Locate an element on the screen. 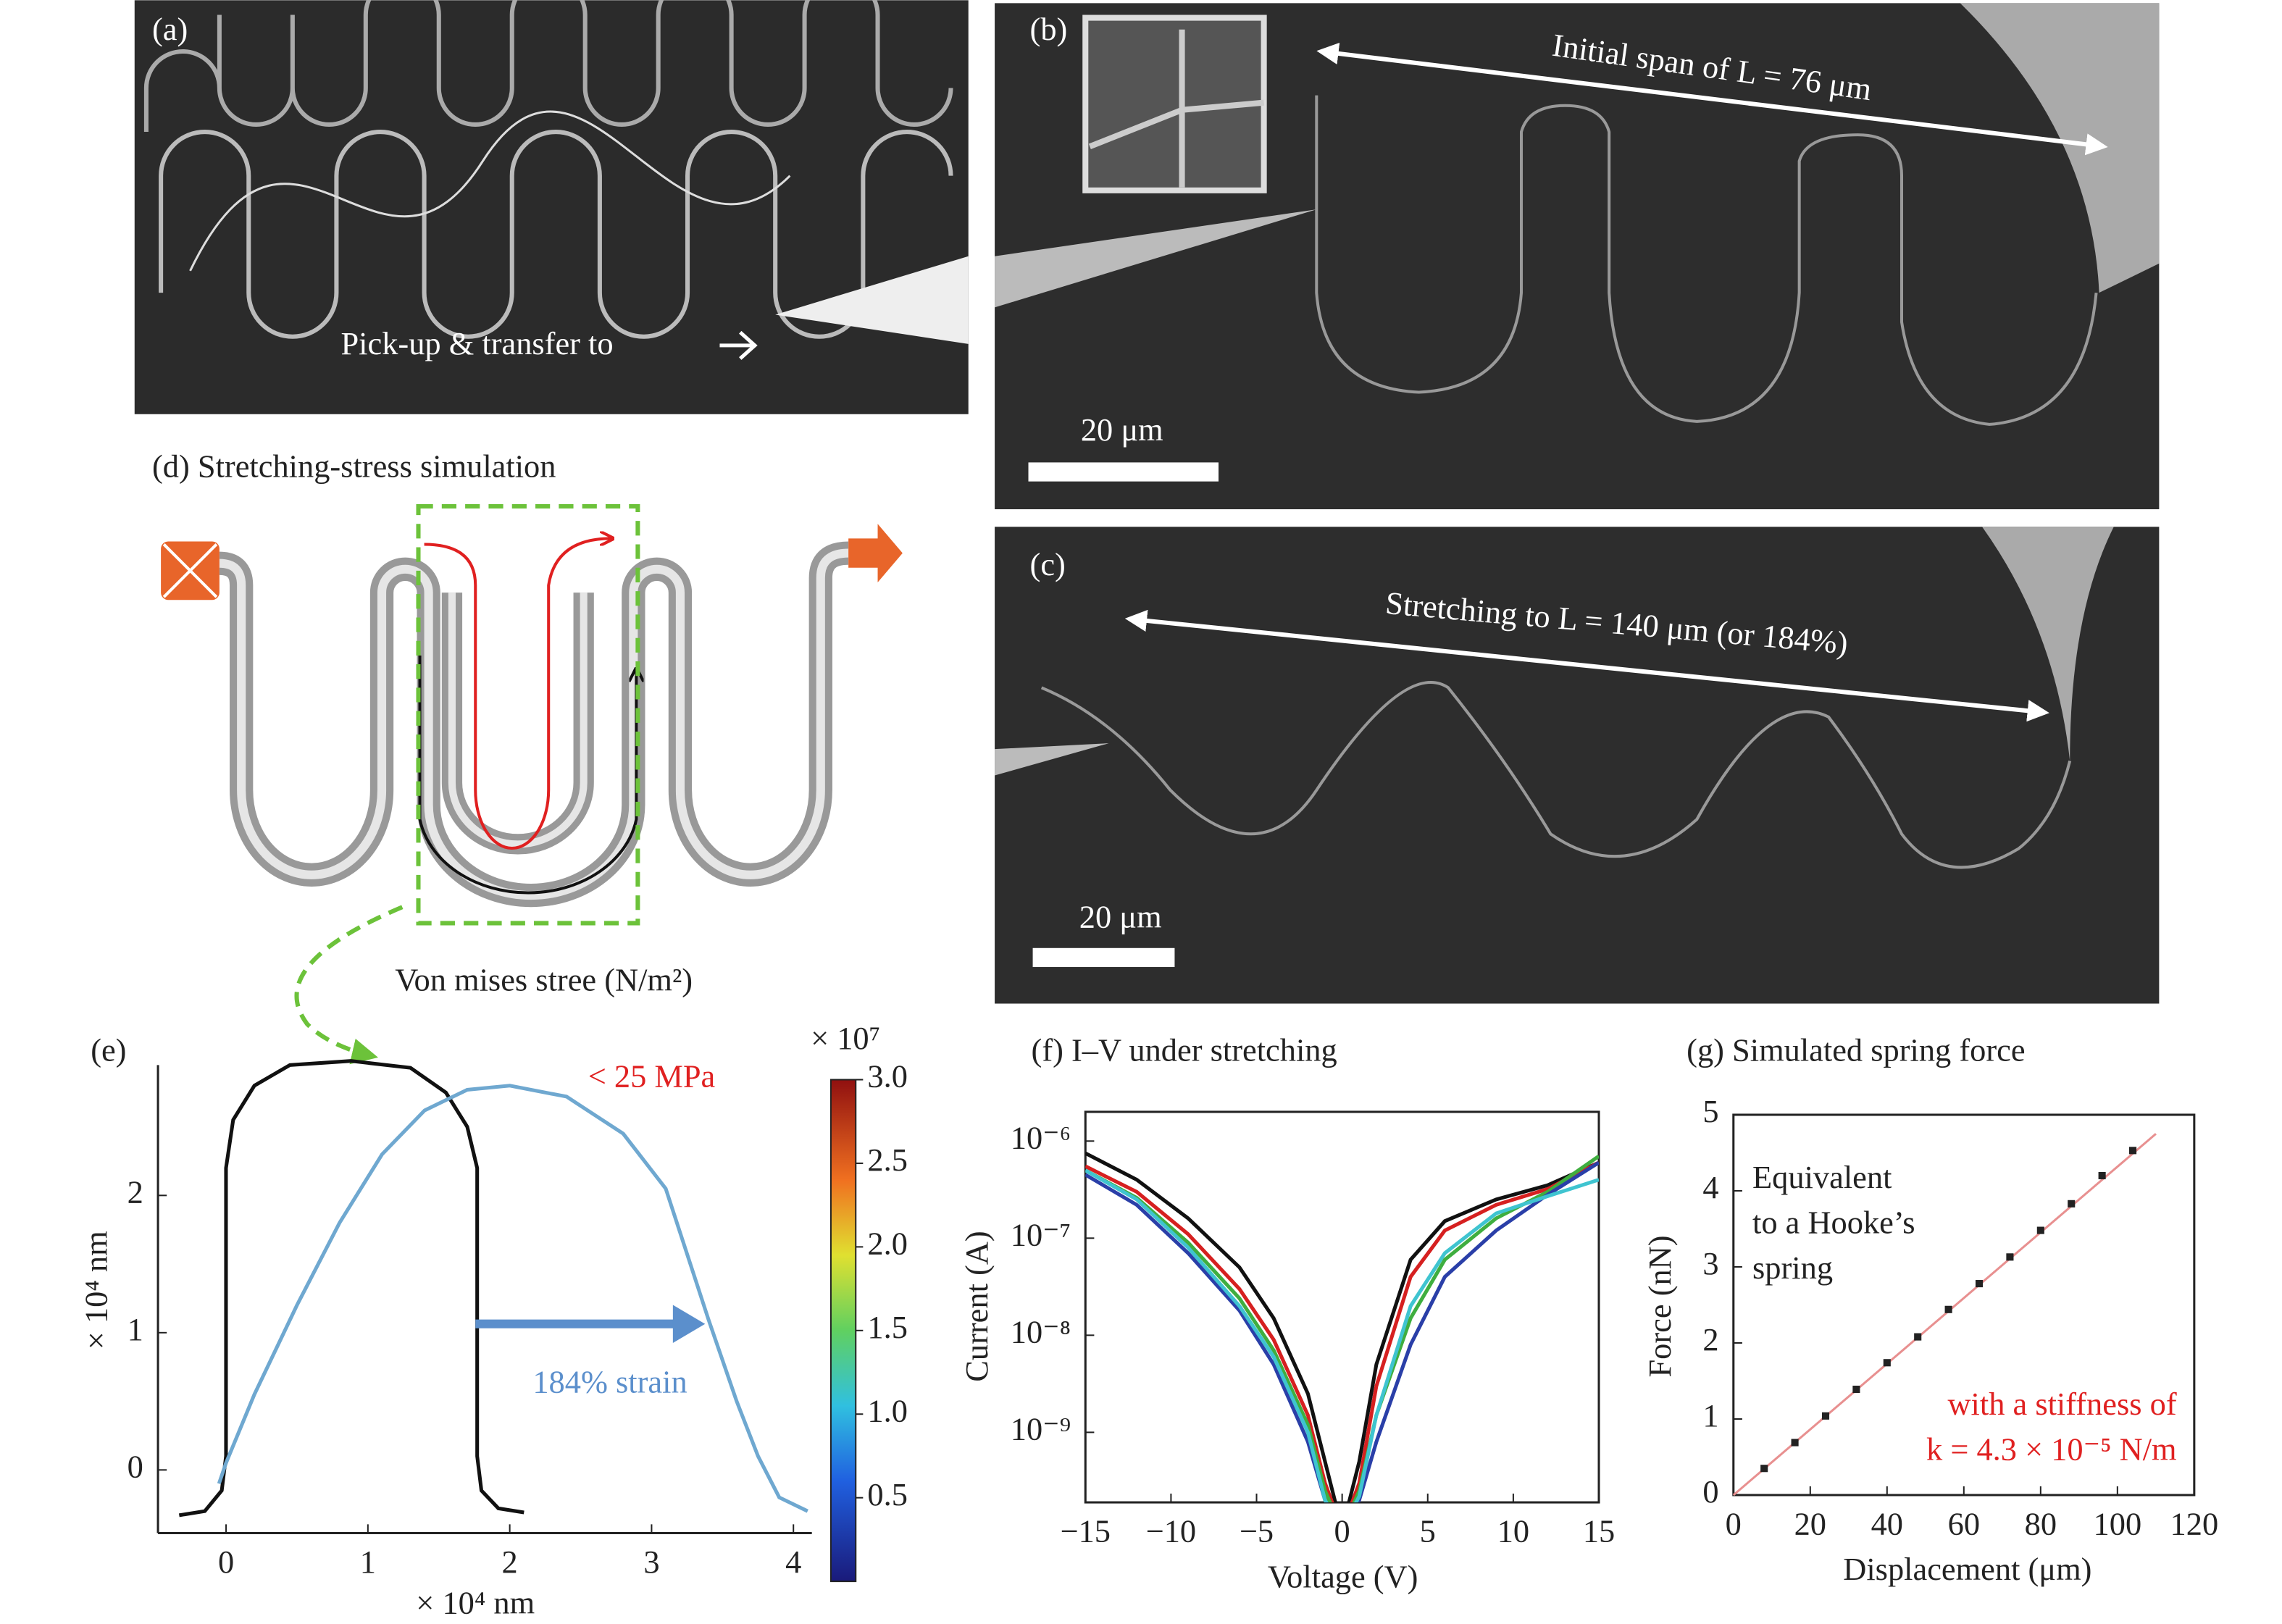 This screenshot has height=1624, width=2282. colorbar-tick-label: 3.0 is located at coordinates (887, 1076).